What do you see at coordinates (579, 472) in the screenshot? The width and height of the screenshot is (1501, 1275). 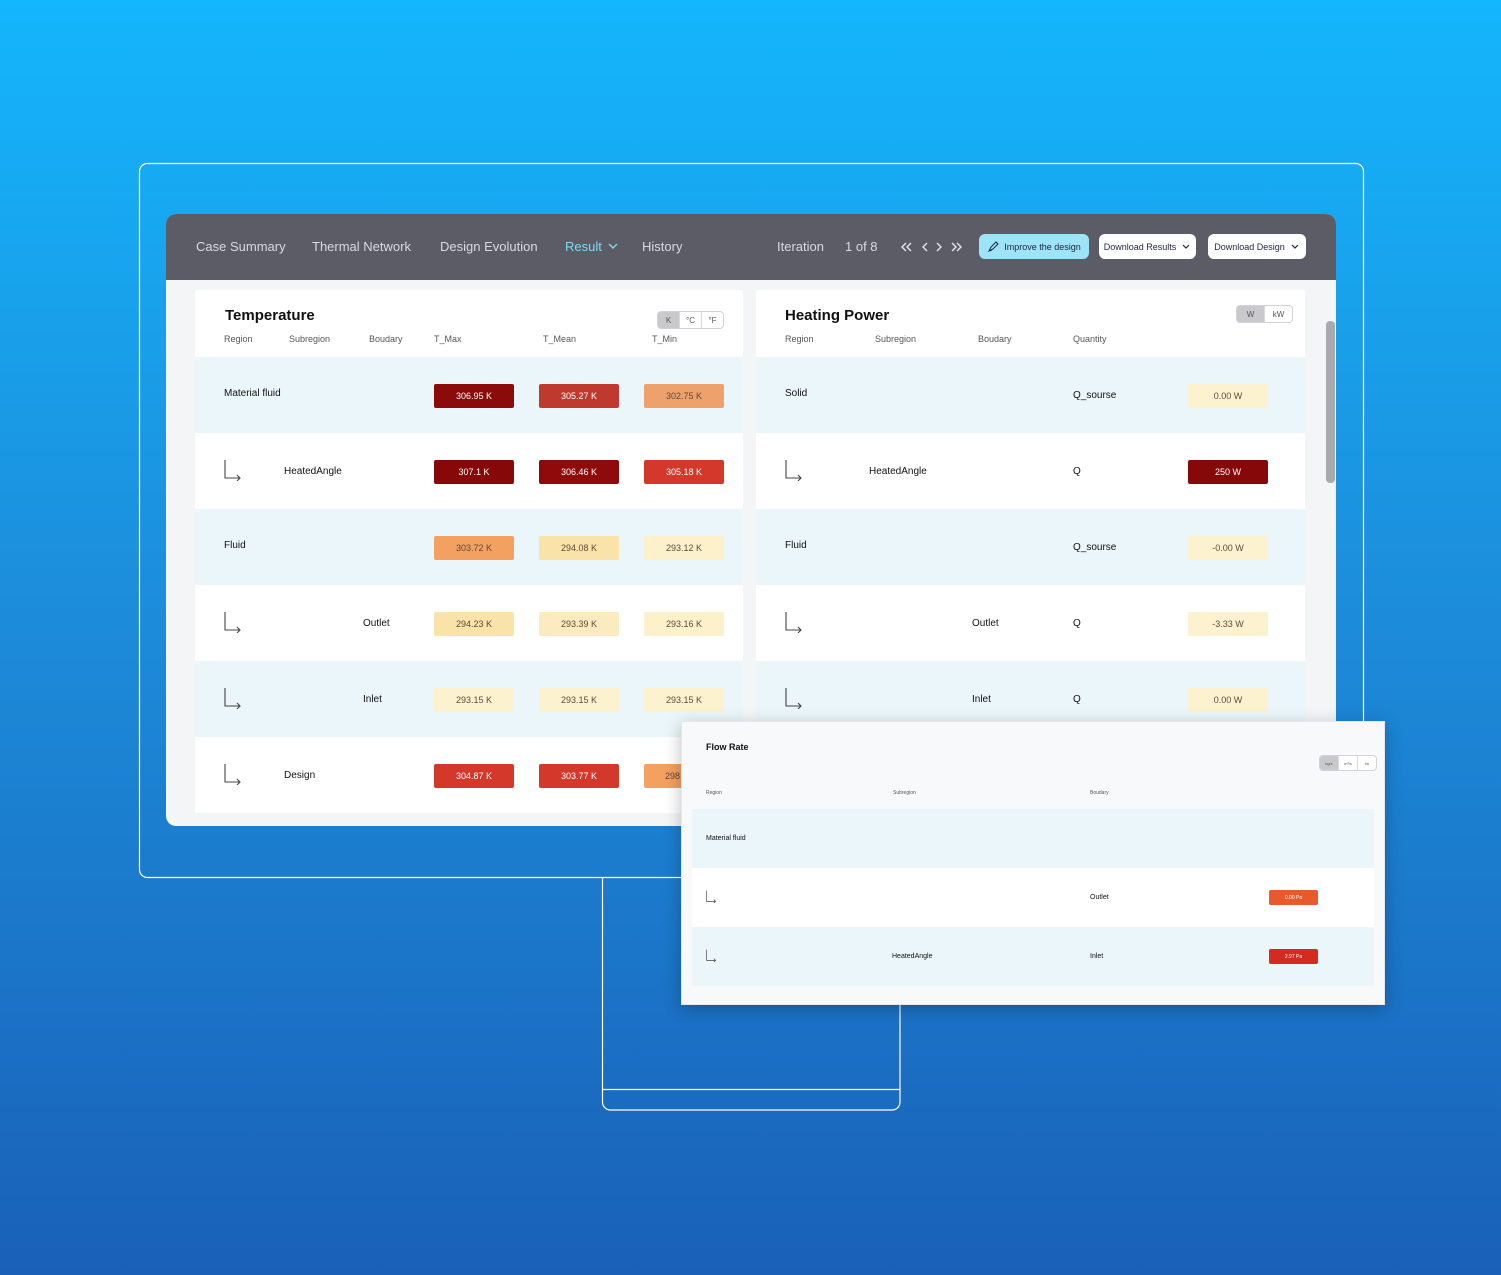 I see `value-cell: 306.46 K` at bounding box center [579, 472].